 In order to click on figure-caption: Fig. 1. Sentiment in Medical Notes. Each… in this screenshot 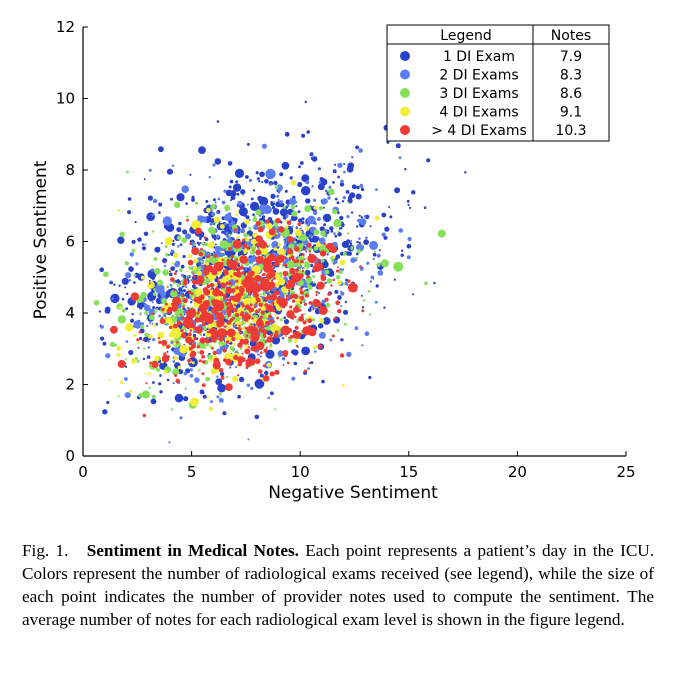, I will do `click(338, 585)`.